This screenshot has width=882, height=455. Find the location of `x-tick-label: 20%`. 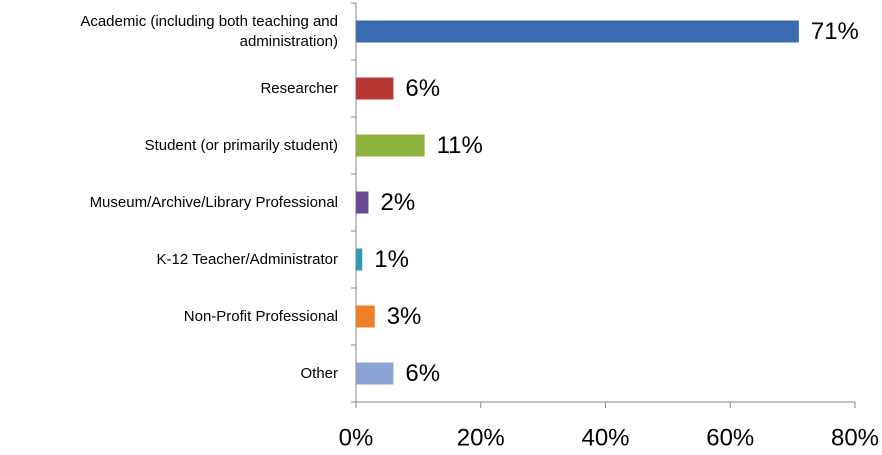

x-tick-label: 20% is located at coordinates (481, 437).